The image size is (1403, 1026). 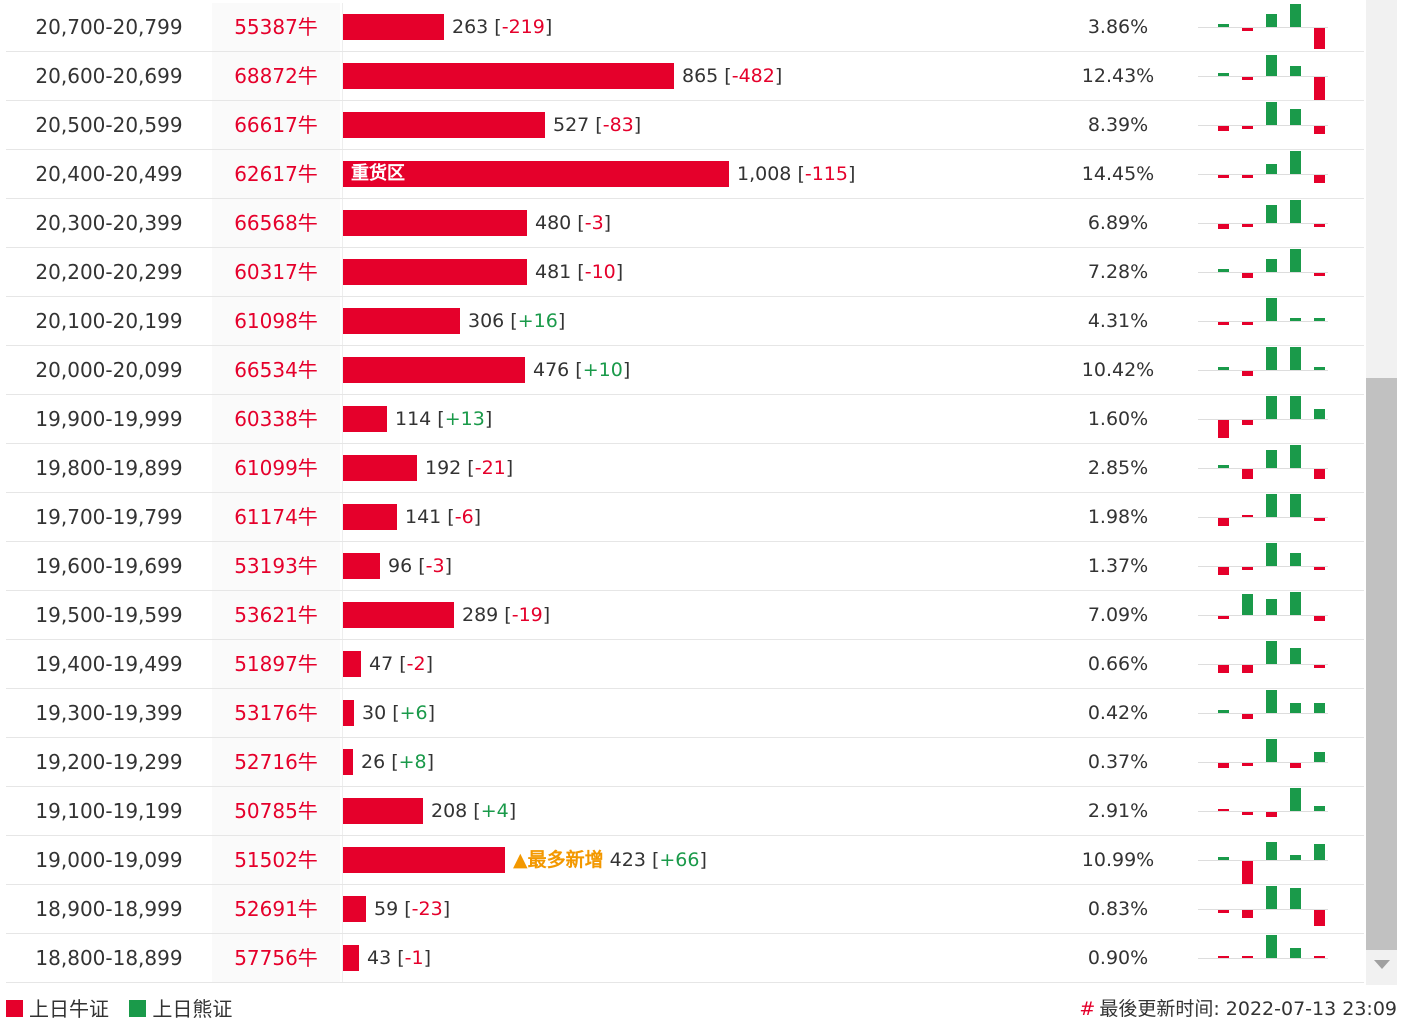 I want to click on warrant-code-link: 61174牛, so click(x=276, y=517).